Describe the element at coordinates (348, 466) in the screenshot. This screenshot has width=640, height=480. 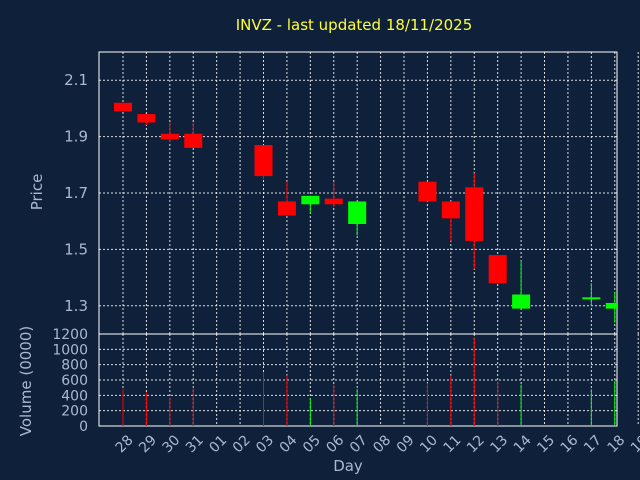
I see `x-axis-label: Day` at that location.